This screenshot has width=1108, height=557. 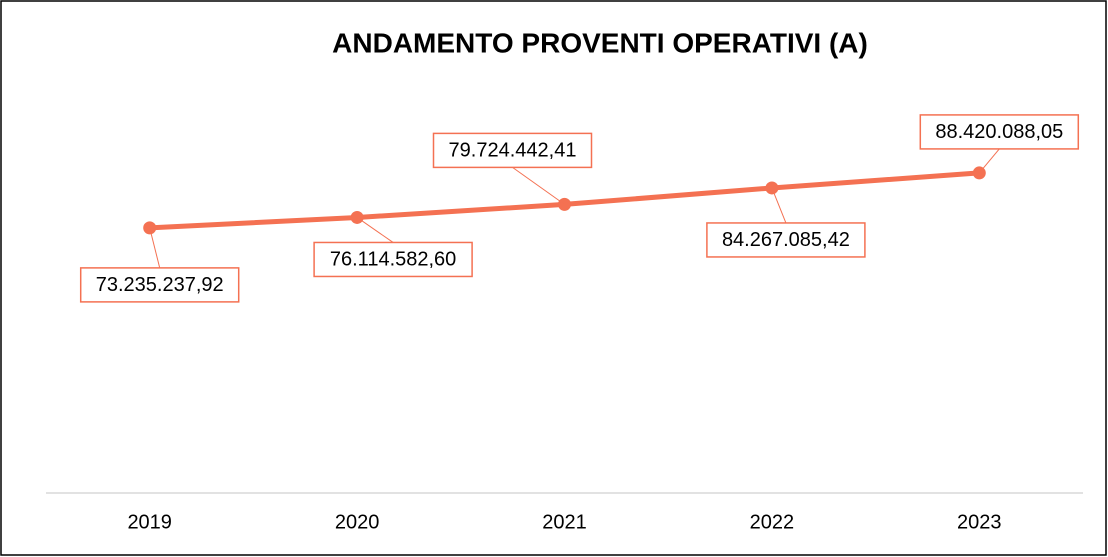 I want to click on data-label: 76.114.582,60, so click(x=393, y=260).